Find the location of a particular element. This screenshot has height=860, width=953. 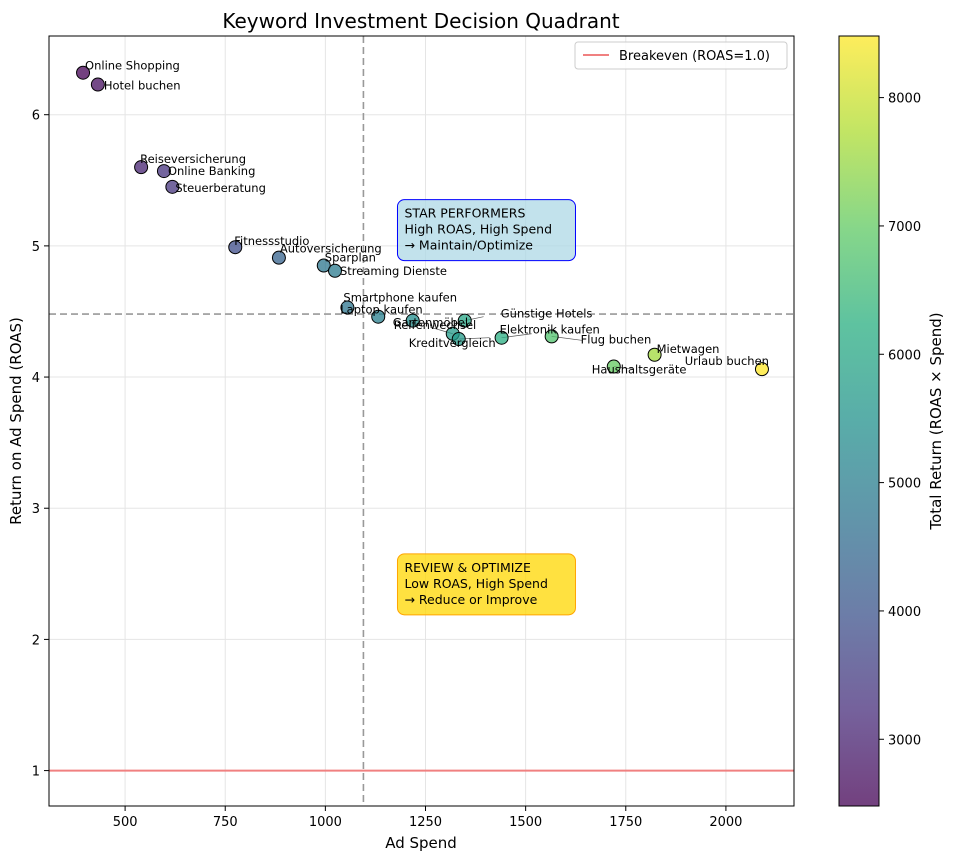

colorbar-tick-label: 3000 is located at coordinates (904, 740).